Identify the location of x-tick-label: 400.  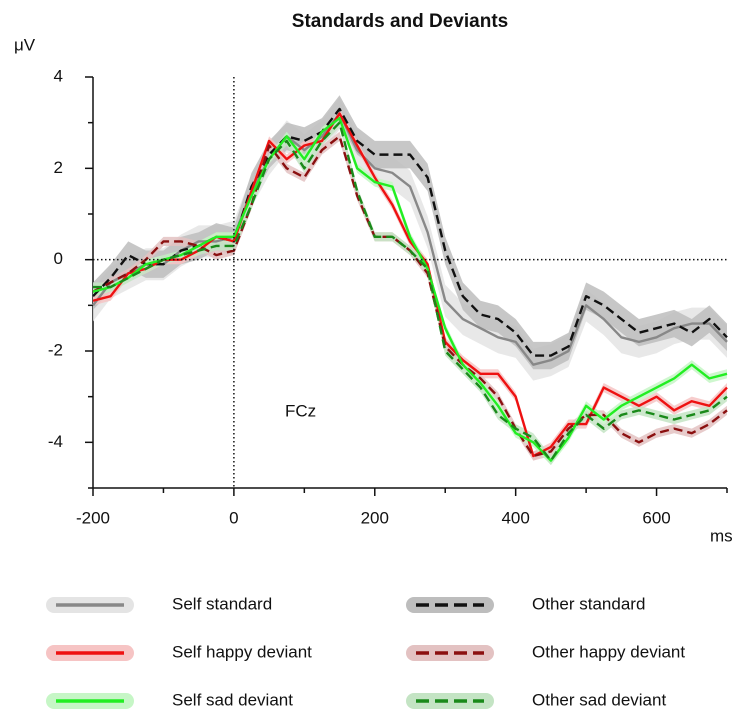
(515, 517).